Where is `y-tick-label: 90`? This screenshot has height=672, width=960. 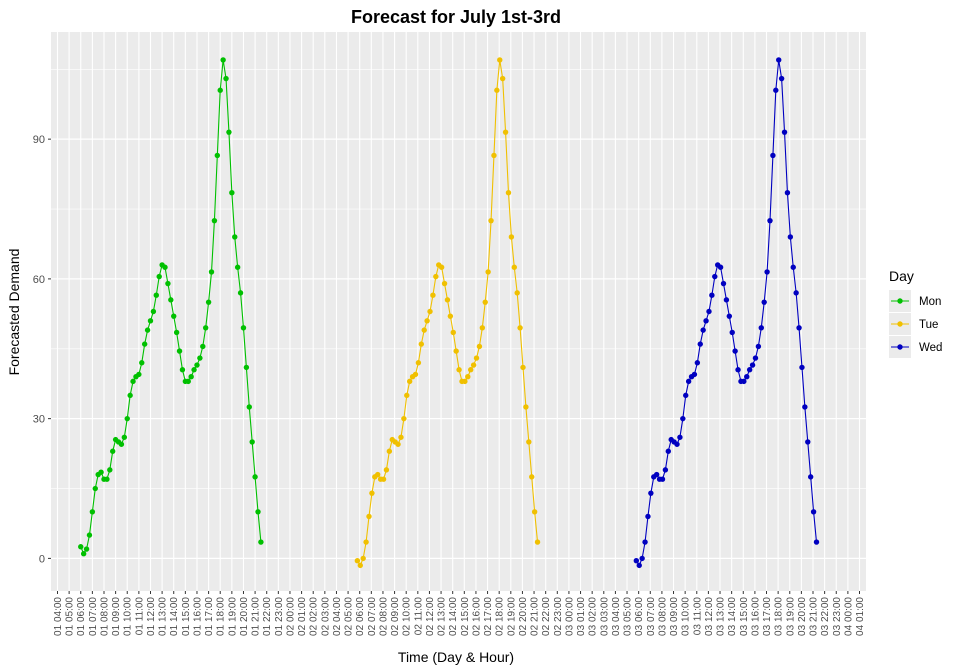
y-tick-label: 90 is located at coordinates (39, 140).